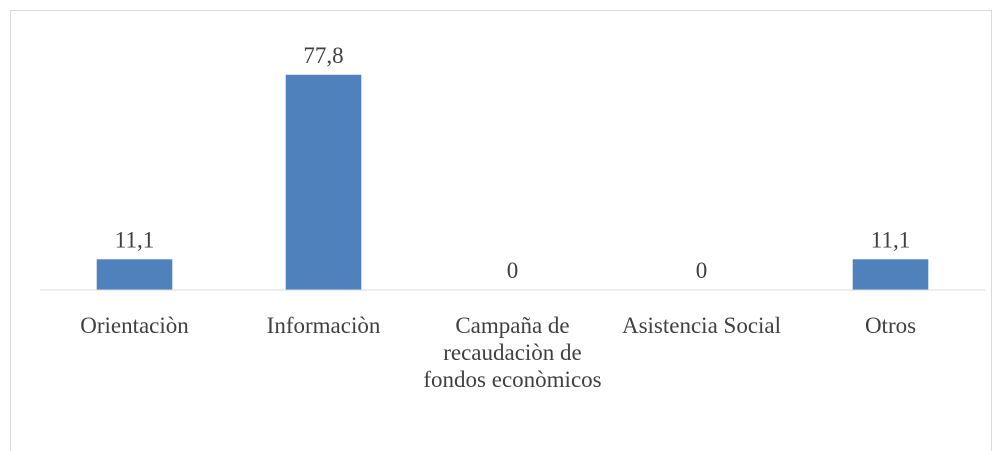  I want to click on x-tick-label: Asistencia Social, so click(701, 325).